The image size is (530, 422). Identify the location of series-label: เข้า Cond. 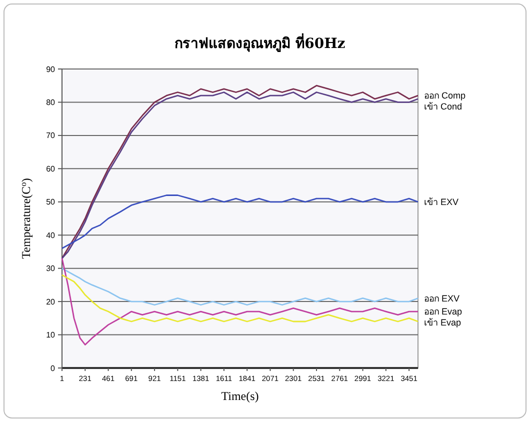
(443, 107).